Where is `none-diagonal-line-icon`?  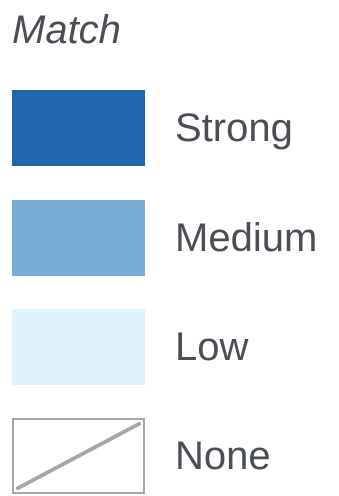
none-diagonal-line-icon is located at coordinates (78, 456).